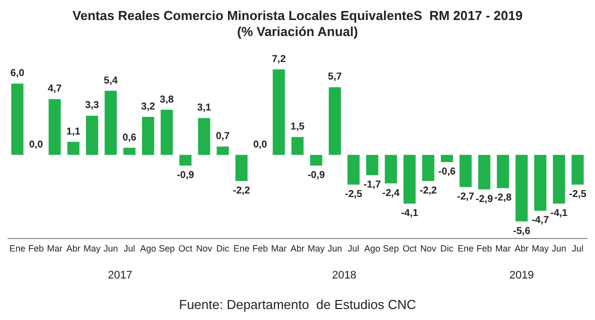 This screenshot has height=320, width=595. What do you see at coordinates (485, 199) in the screenshot?
I see `data-label: -2,9` at bounding box center [485, 199].